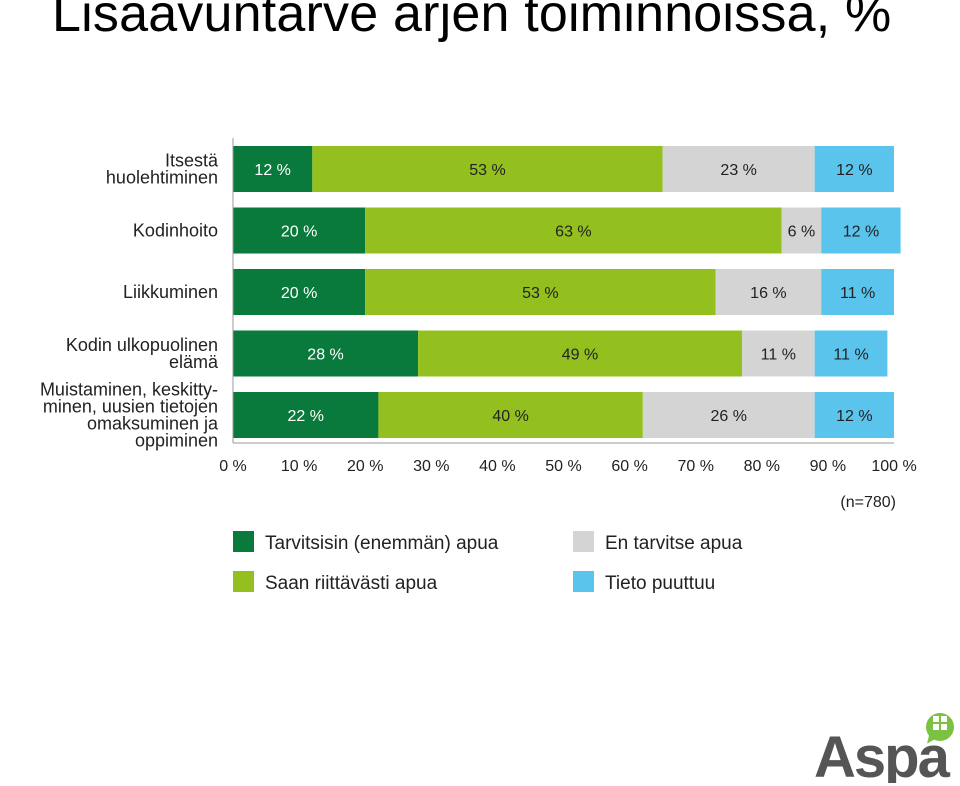 This screenshot has height=786, width=960. What do you see at coordinates (129, 390) in the screenshot?
I see `category-label: Muistaminen, keskitty-` at bounding box center [129, 390].